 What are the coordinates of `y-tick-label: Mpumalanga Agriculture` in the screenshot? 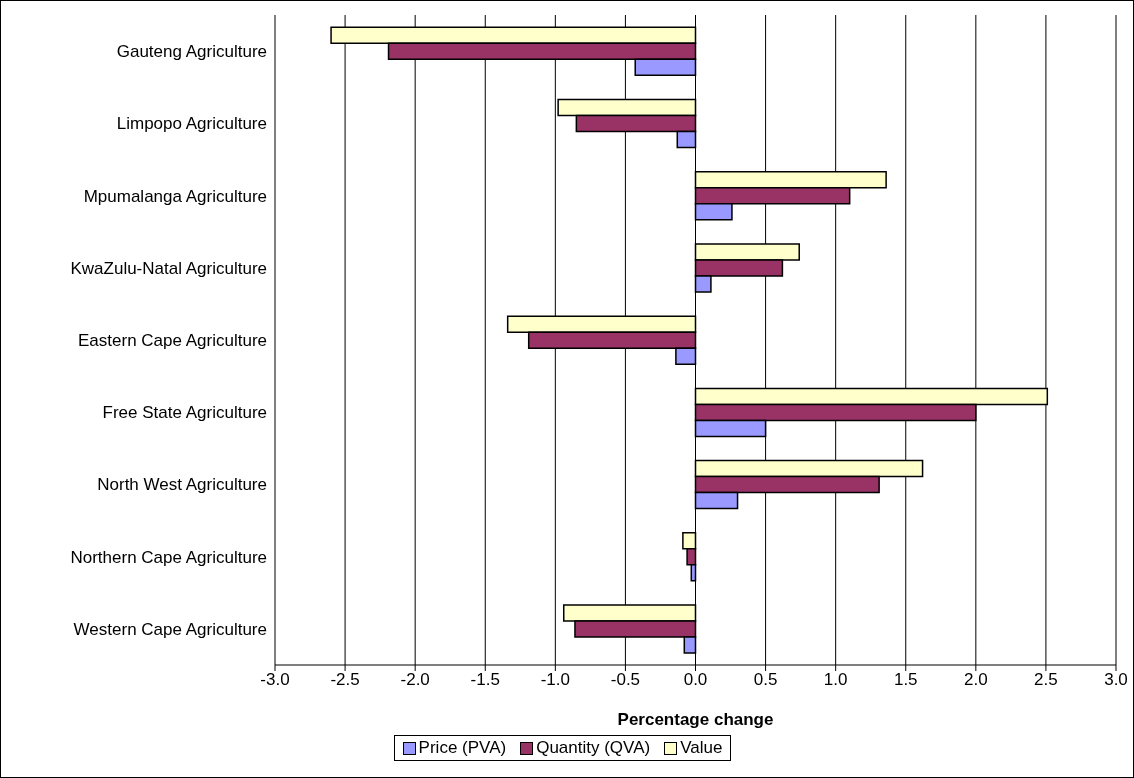 It's located at (175, 196).